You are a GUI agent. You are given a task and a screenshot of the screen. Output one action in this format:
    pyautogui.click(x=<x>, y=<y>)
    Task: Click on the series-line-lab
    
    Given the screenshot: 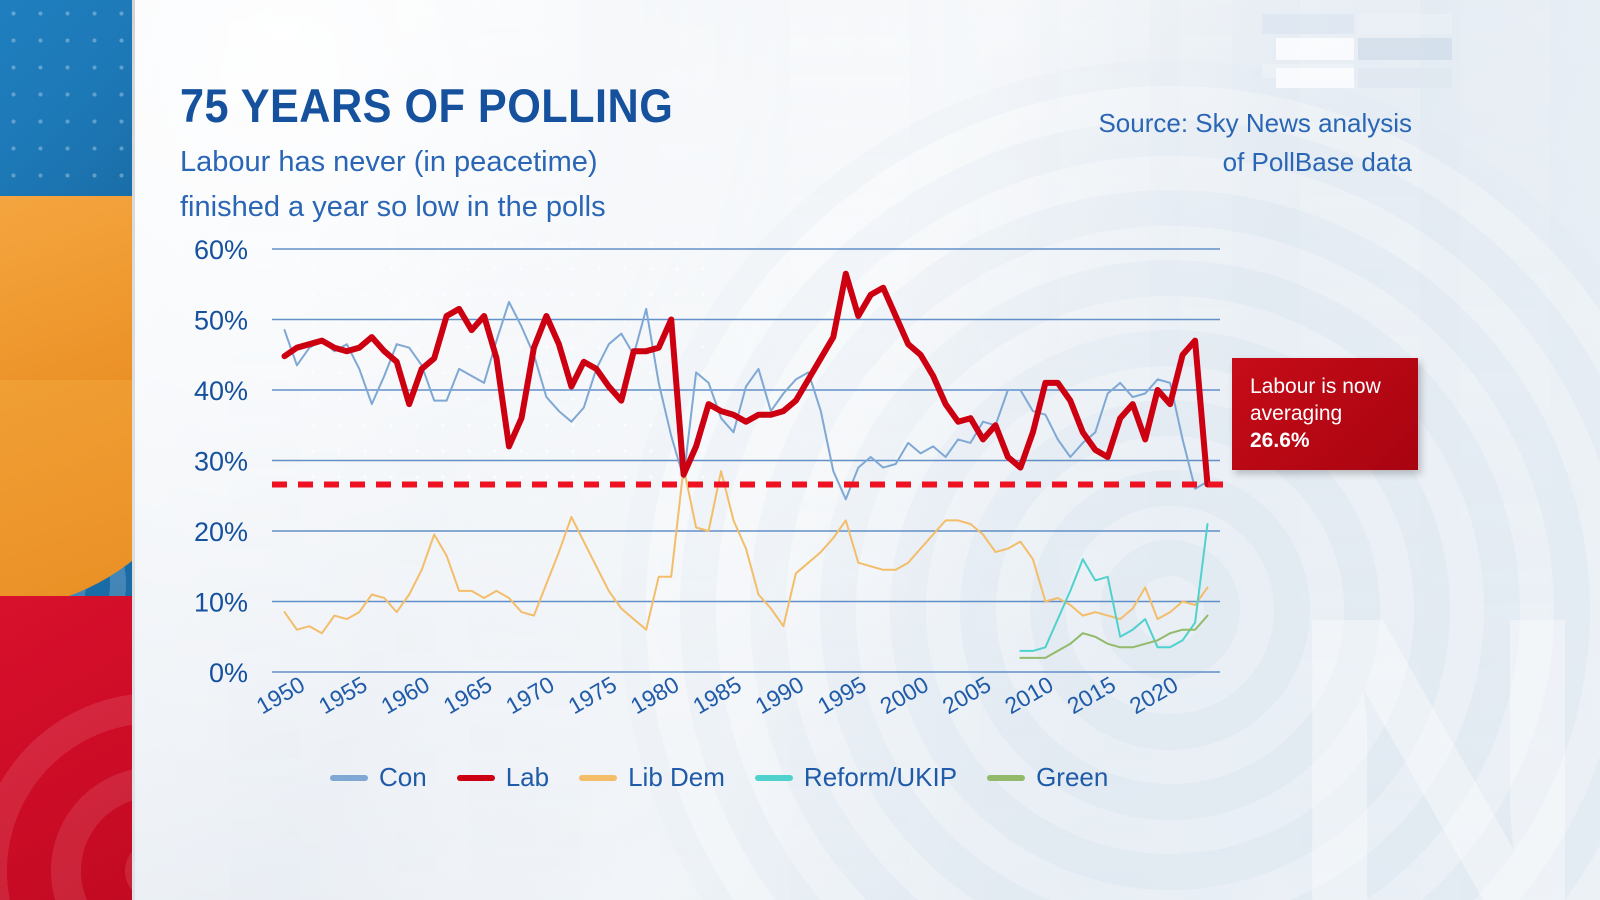 What is the action you would take?
    pyautogui.click(x=746, y=379)
    